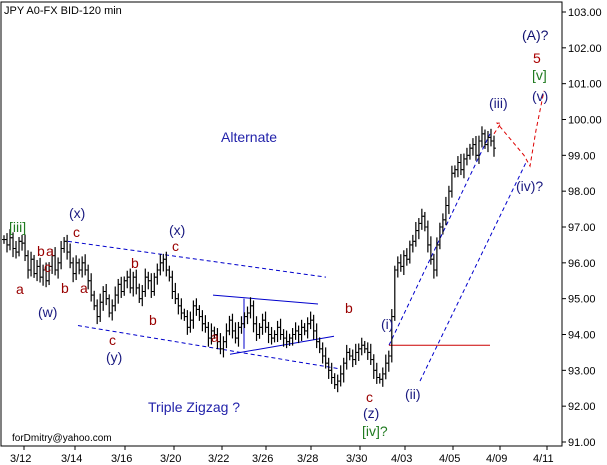 This screenshot has height=465, width=607. What do you see at coordinates (496, 459) in the screenshot?
I see `x-tick-label: 4/09` at bounding box center [496, 459].